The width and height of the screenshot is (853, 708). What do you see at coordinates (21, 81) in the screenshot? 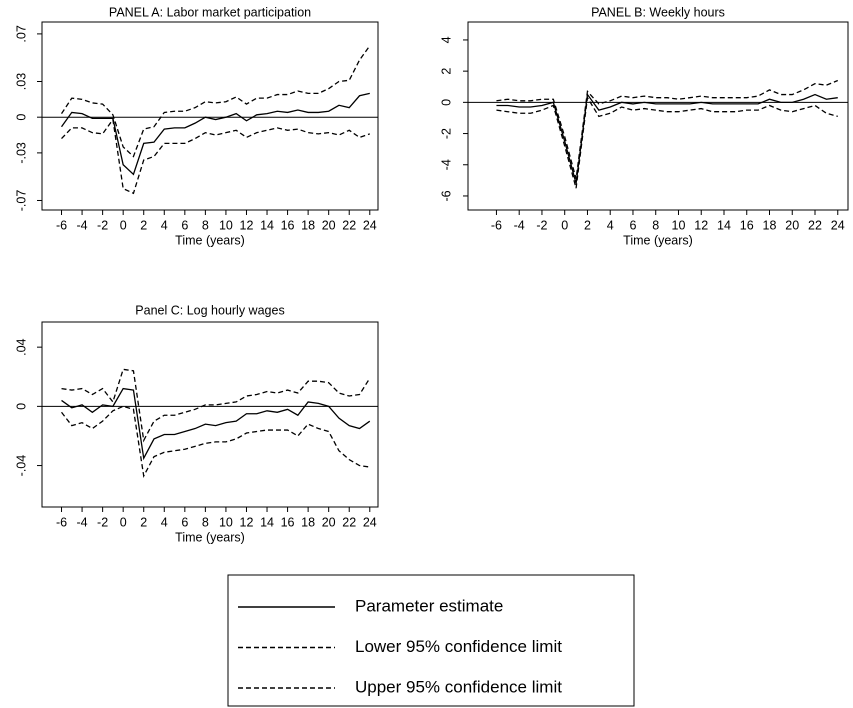
I see `y-tick-label: .03` at bounding box center [21, 81].